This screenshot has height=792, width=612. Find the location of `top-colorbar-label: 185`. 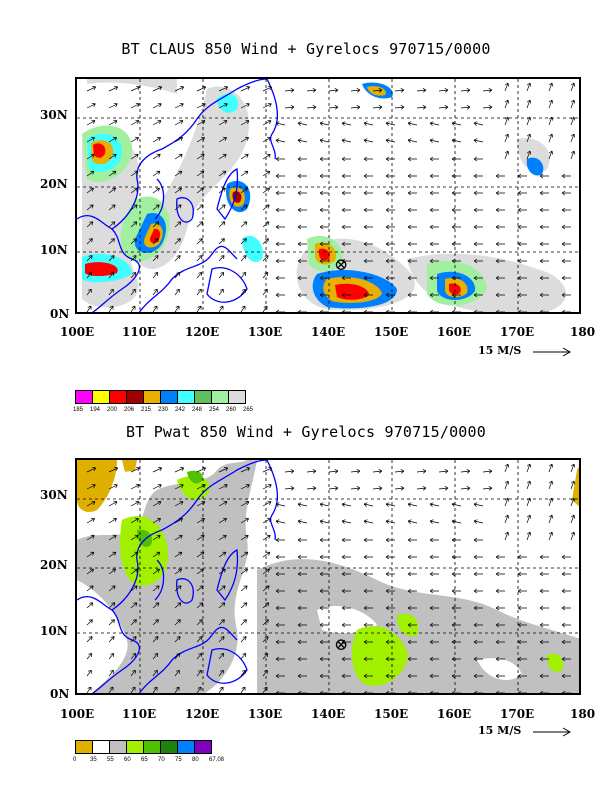

top-colorbar-label: 185 is located at coordinates (78, 410).